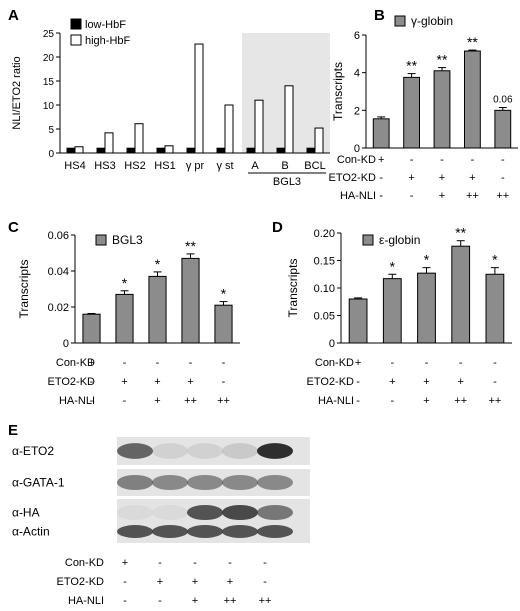 The height and width of the screenshot is (611, 520). I want to click on y-tick-label: 0.15, so click(324, 262).